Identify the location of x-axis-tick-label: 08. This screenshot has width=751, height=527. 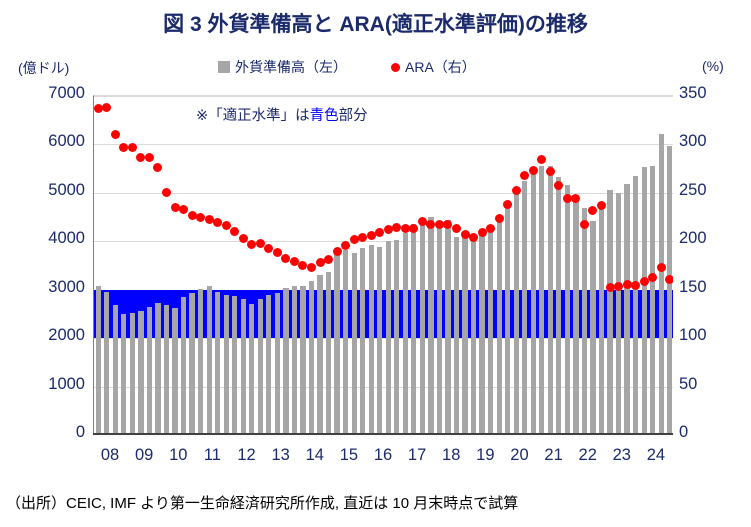
(110, 455).